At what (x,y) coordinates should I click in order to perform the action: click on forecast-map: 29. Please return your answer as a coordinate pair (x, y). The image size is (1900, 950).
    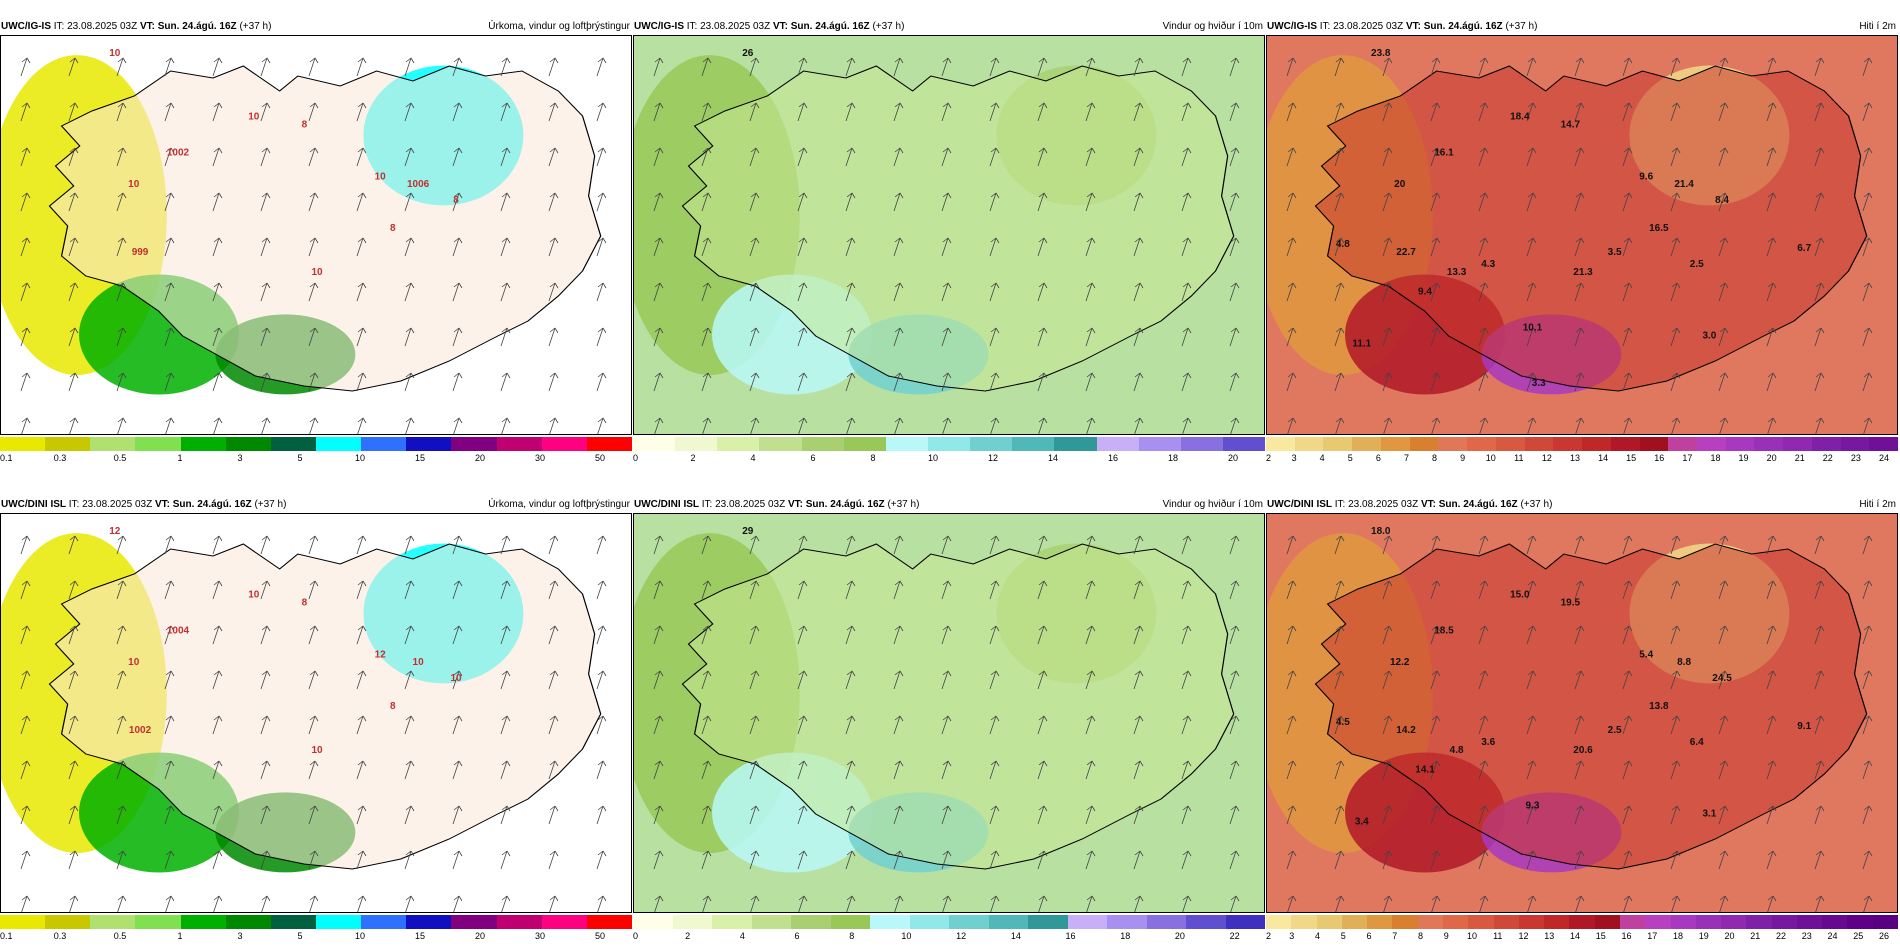
    Looking at the image, I should click on (949, 713).